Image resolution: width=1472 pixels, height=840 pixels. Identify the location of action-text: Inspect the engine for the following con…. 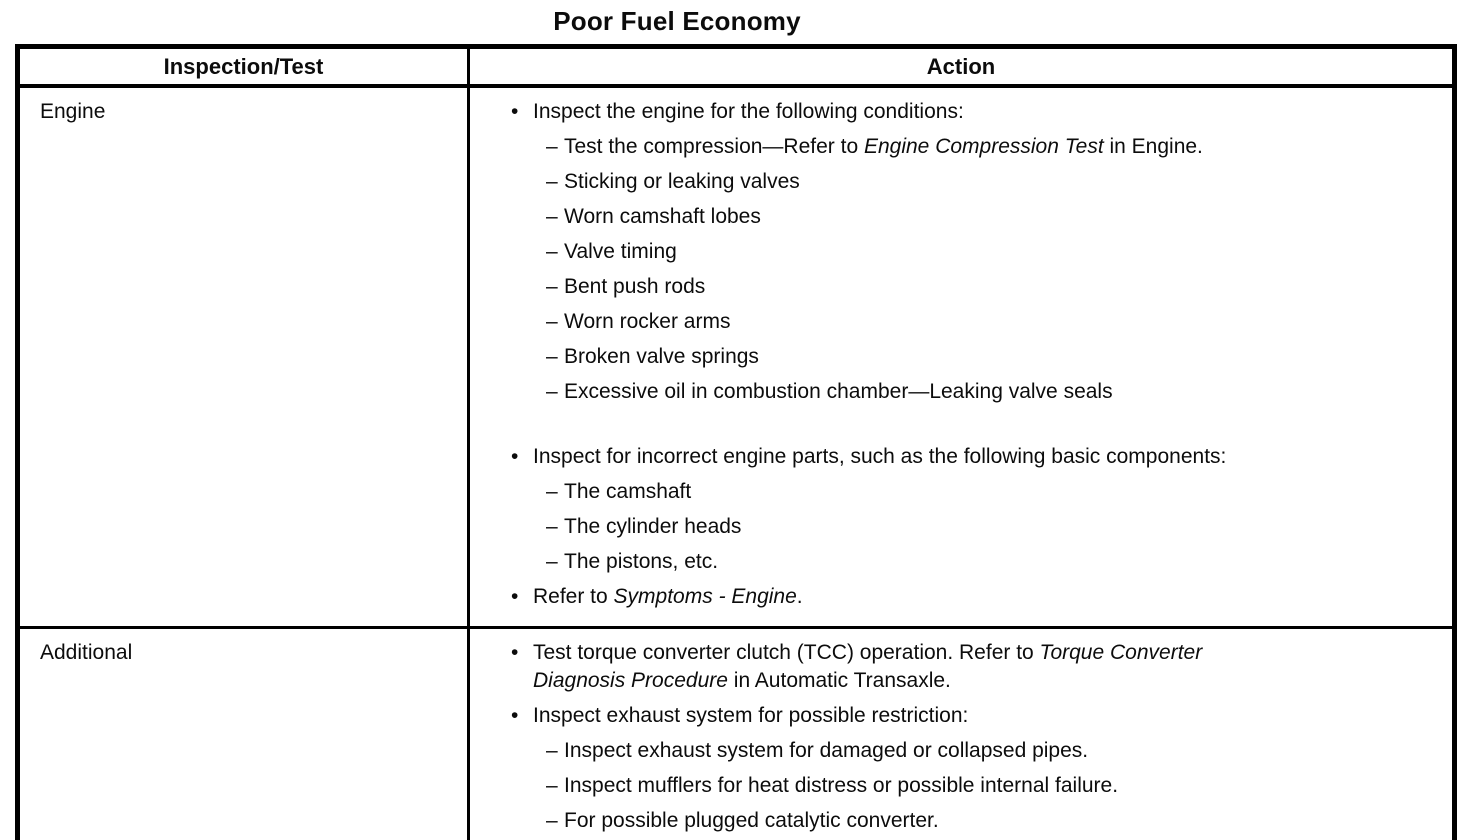
(748, 112).